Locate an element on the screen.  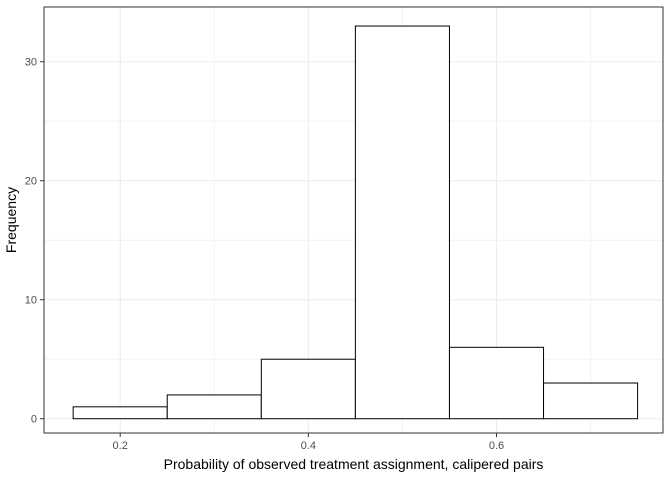
x-tick-label: 0.2 is located at coordinates (120, 446).